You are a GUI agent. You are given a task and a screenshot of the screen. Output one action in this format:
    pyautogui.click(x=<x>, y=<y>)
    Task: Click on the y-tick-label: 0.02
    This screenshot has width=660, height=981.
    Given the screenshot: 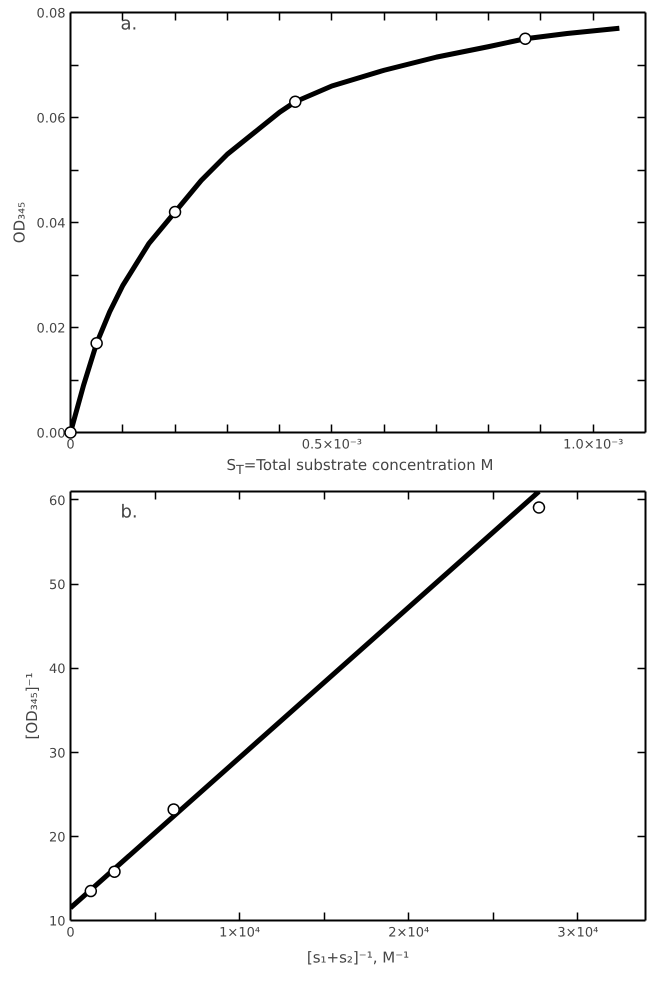 What is the action you would take?
    pyautogui.click(x=51, y=329)
    